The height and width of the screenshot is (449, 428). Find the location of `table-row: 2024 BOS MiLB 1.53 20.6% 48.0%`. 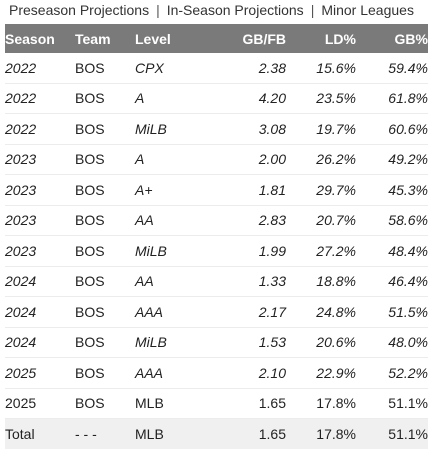

table-row: 2024 BOS MiLB 1.53 20.6% 48.0% is located at coordinates (216, 342).